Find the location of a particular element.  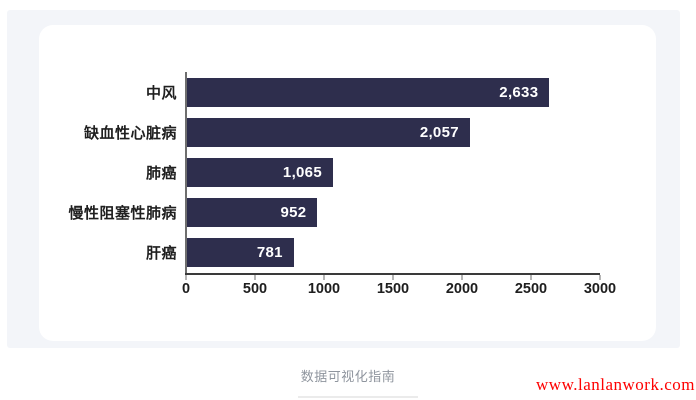

bar: 952 is located at coordinates (252, 213).